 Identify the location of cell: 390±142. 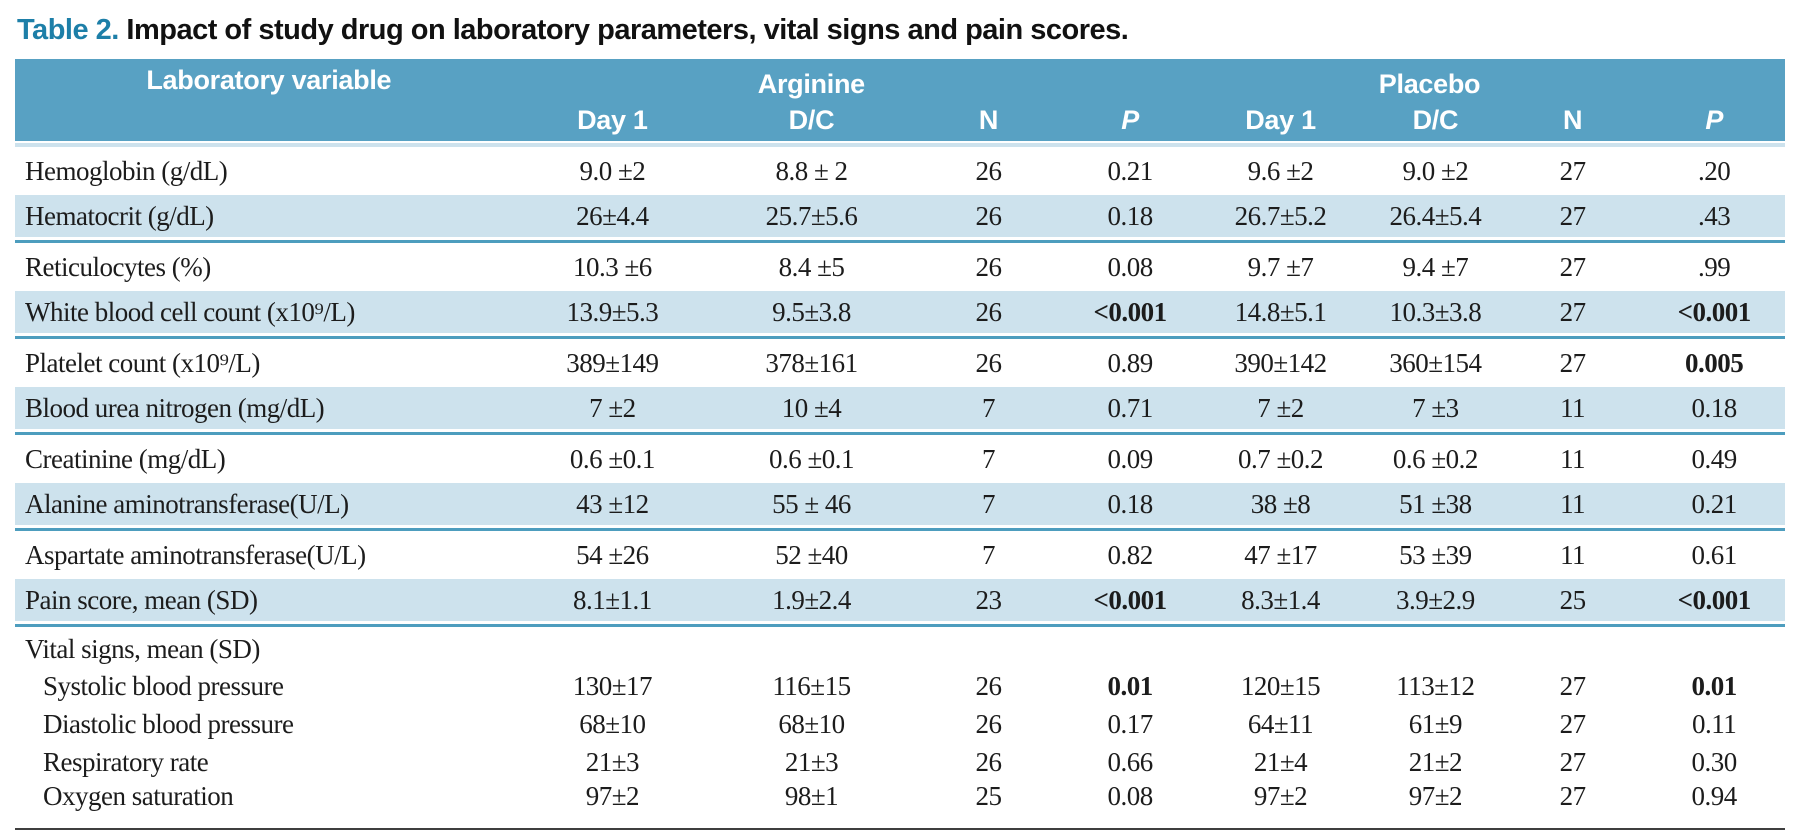
(1280, 362).